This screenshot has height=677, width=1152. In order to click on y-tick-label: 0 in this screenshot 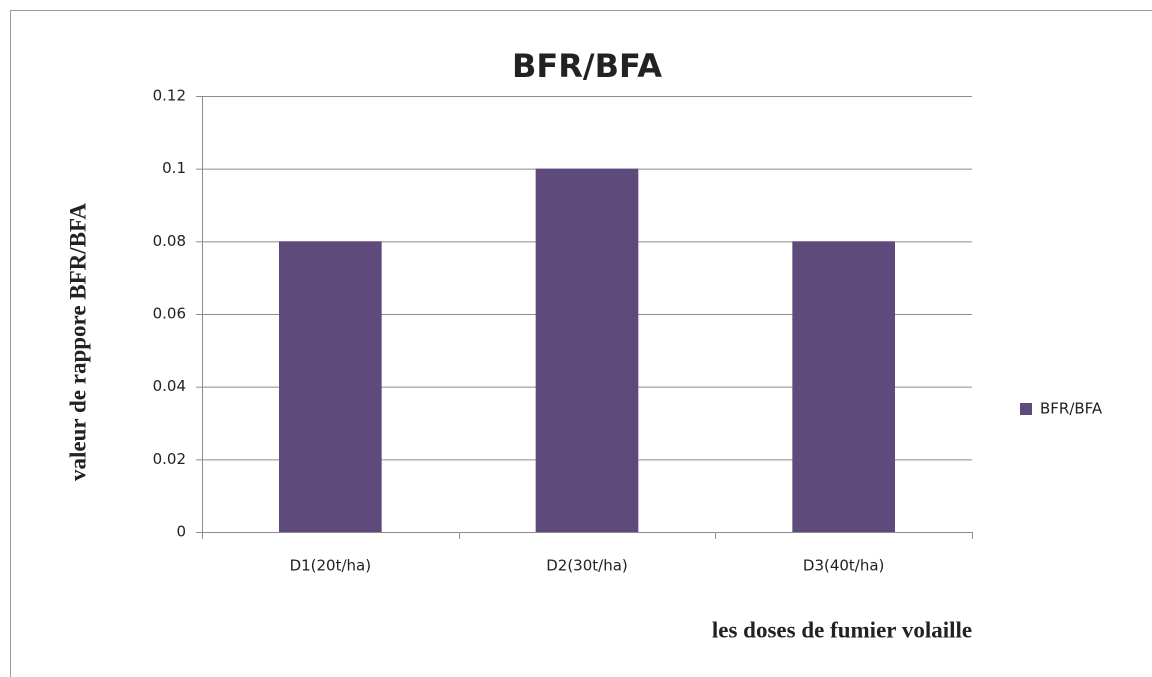, I will do `click(181, 532)`.